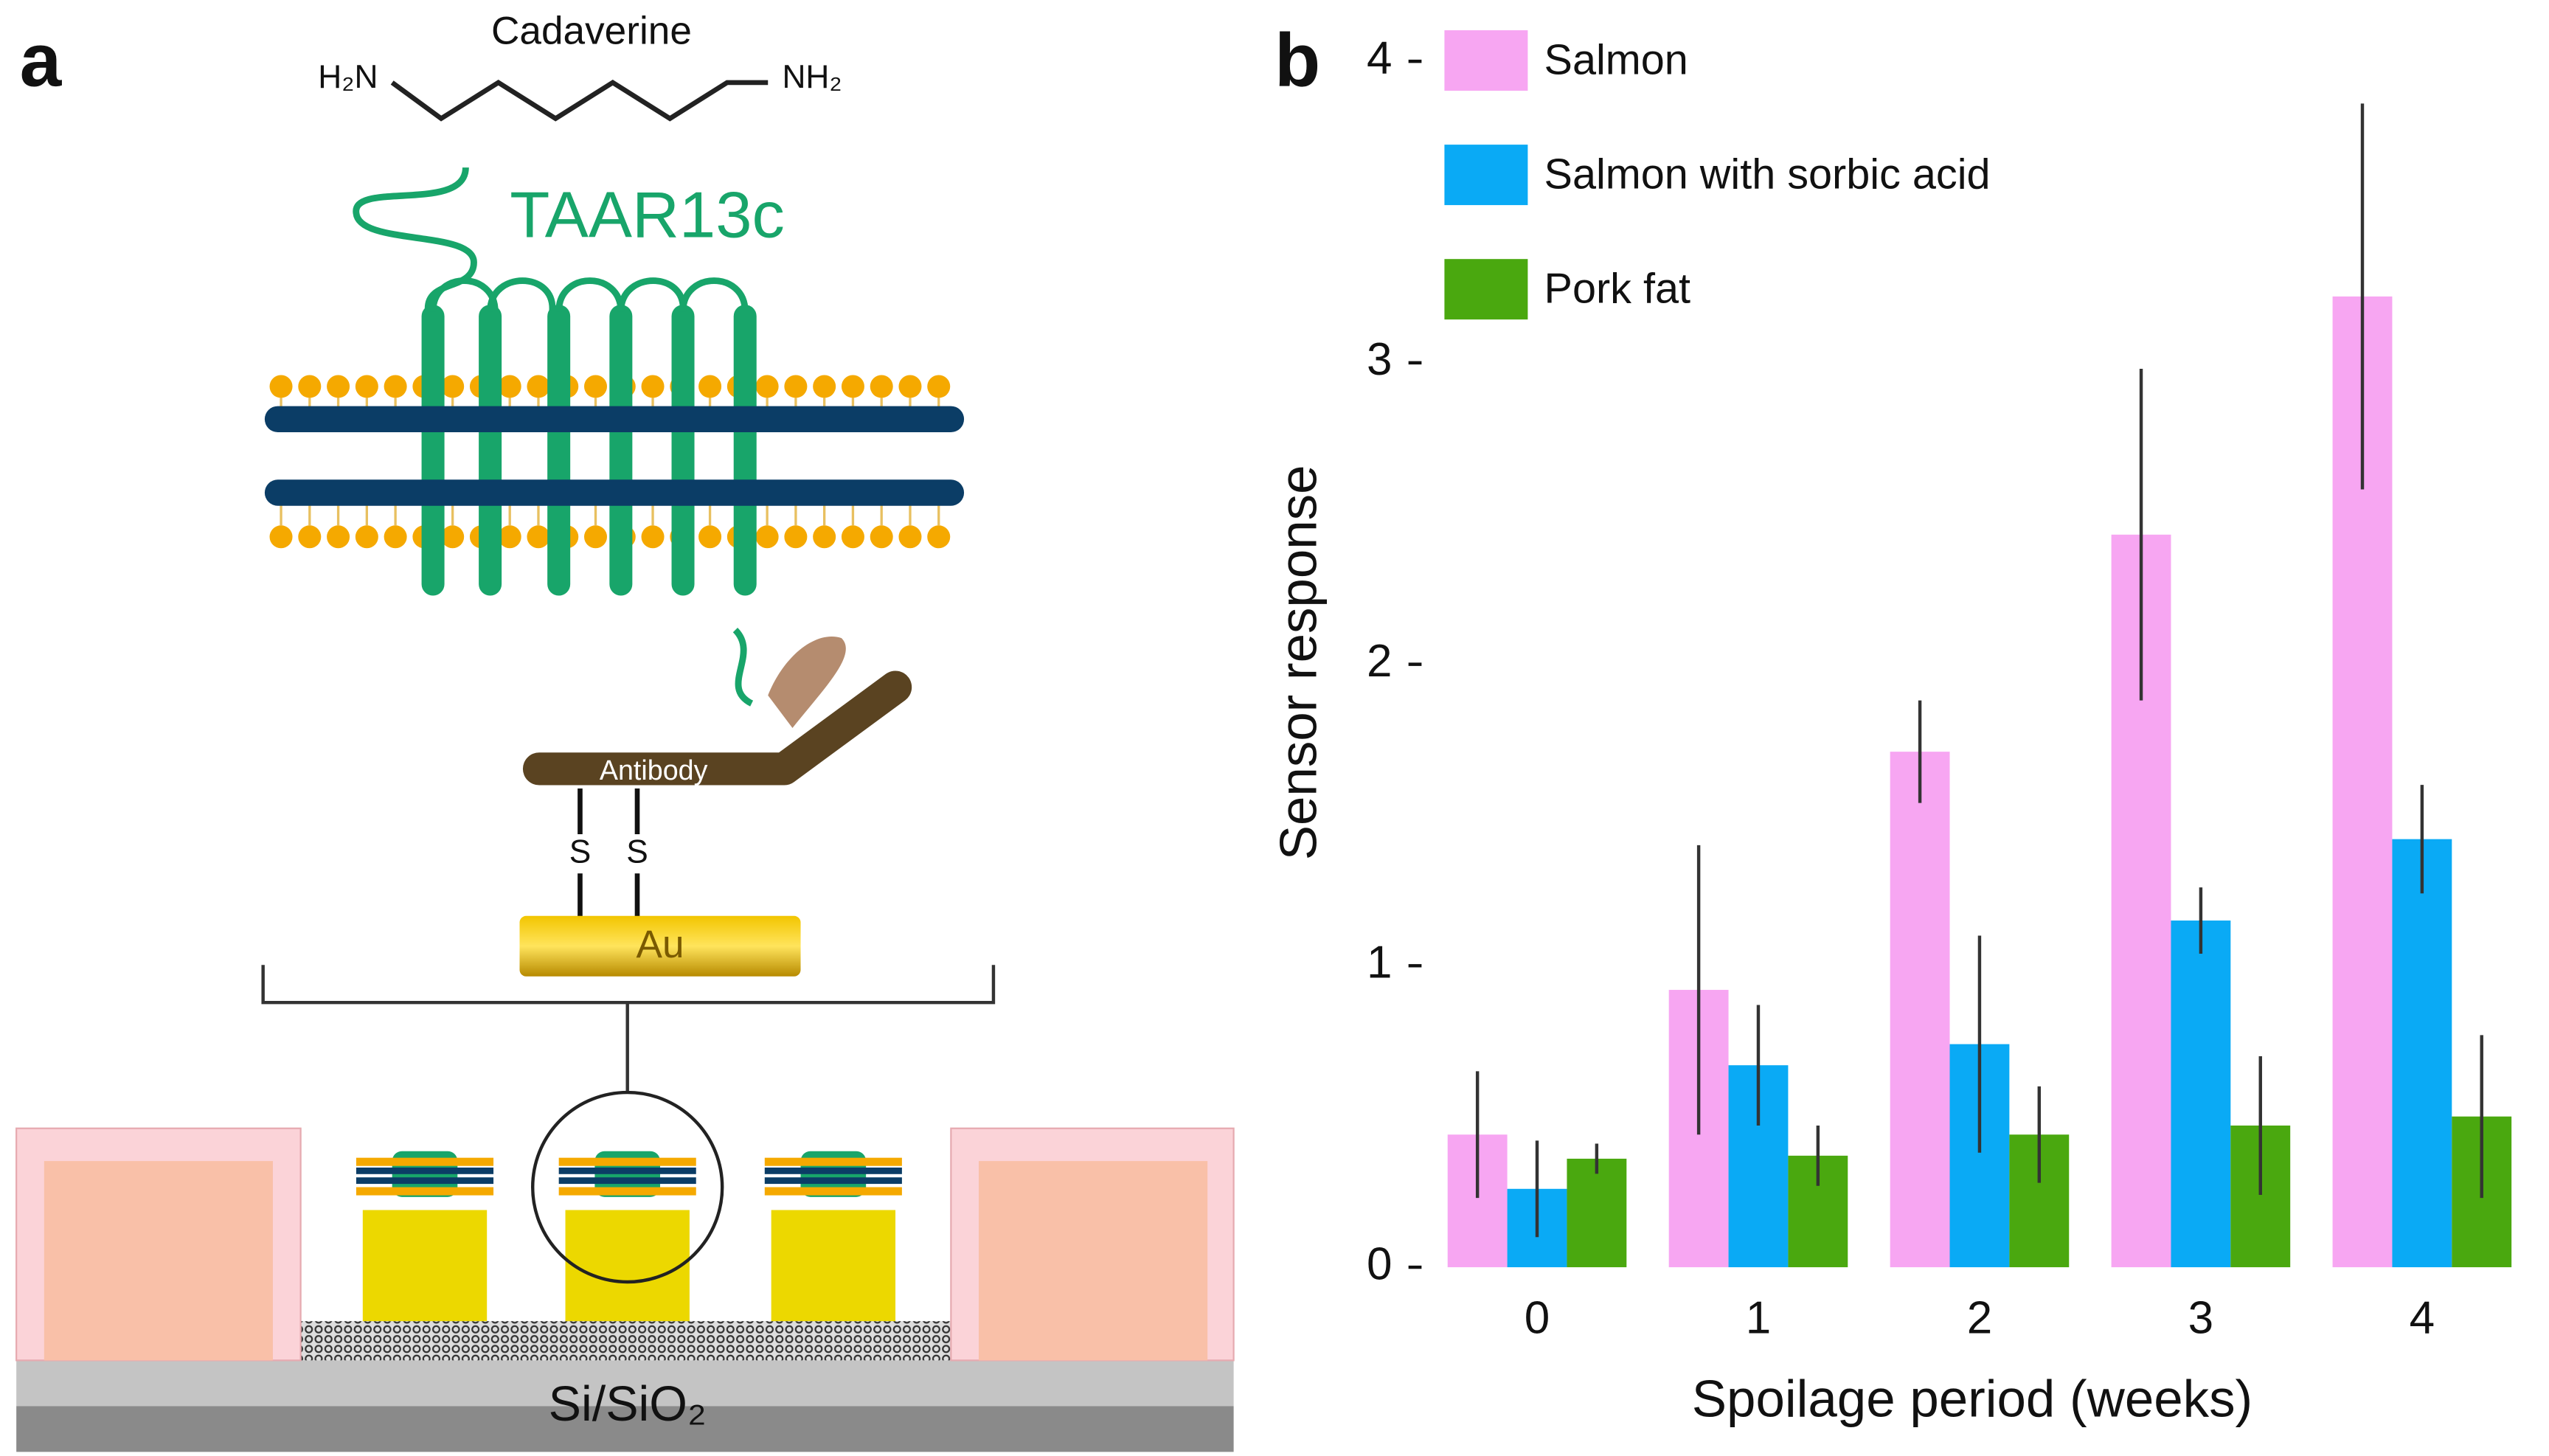 The height and width of the screenshot is (1456, 2549). I want to click on panel-label: b, so click(1297, 60).